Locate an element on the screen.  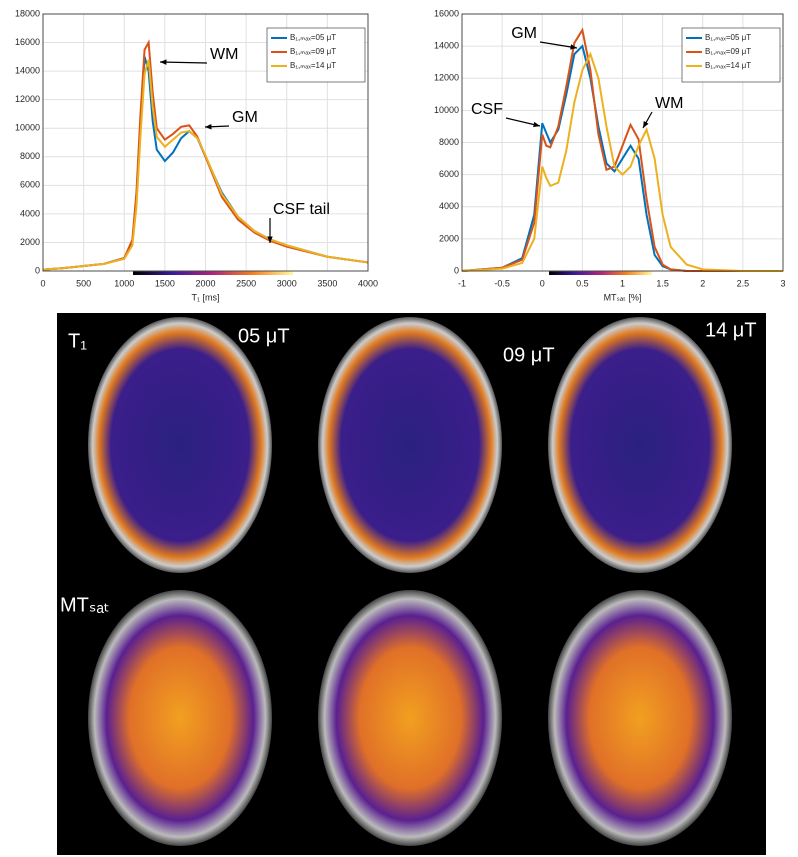
x-tick-label: 2.5 is located at coordinates (743, 283).